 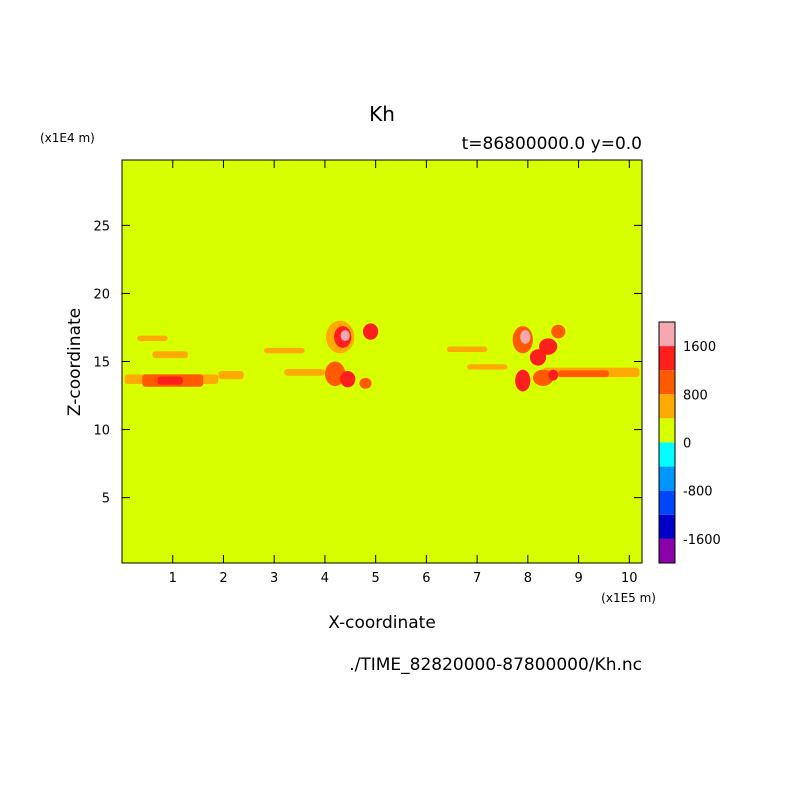 I want to click on x-tick-label-7: 8, so click(x=528, y=578).